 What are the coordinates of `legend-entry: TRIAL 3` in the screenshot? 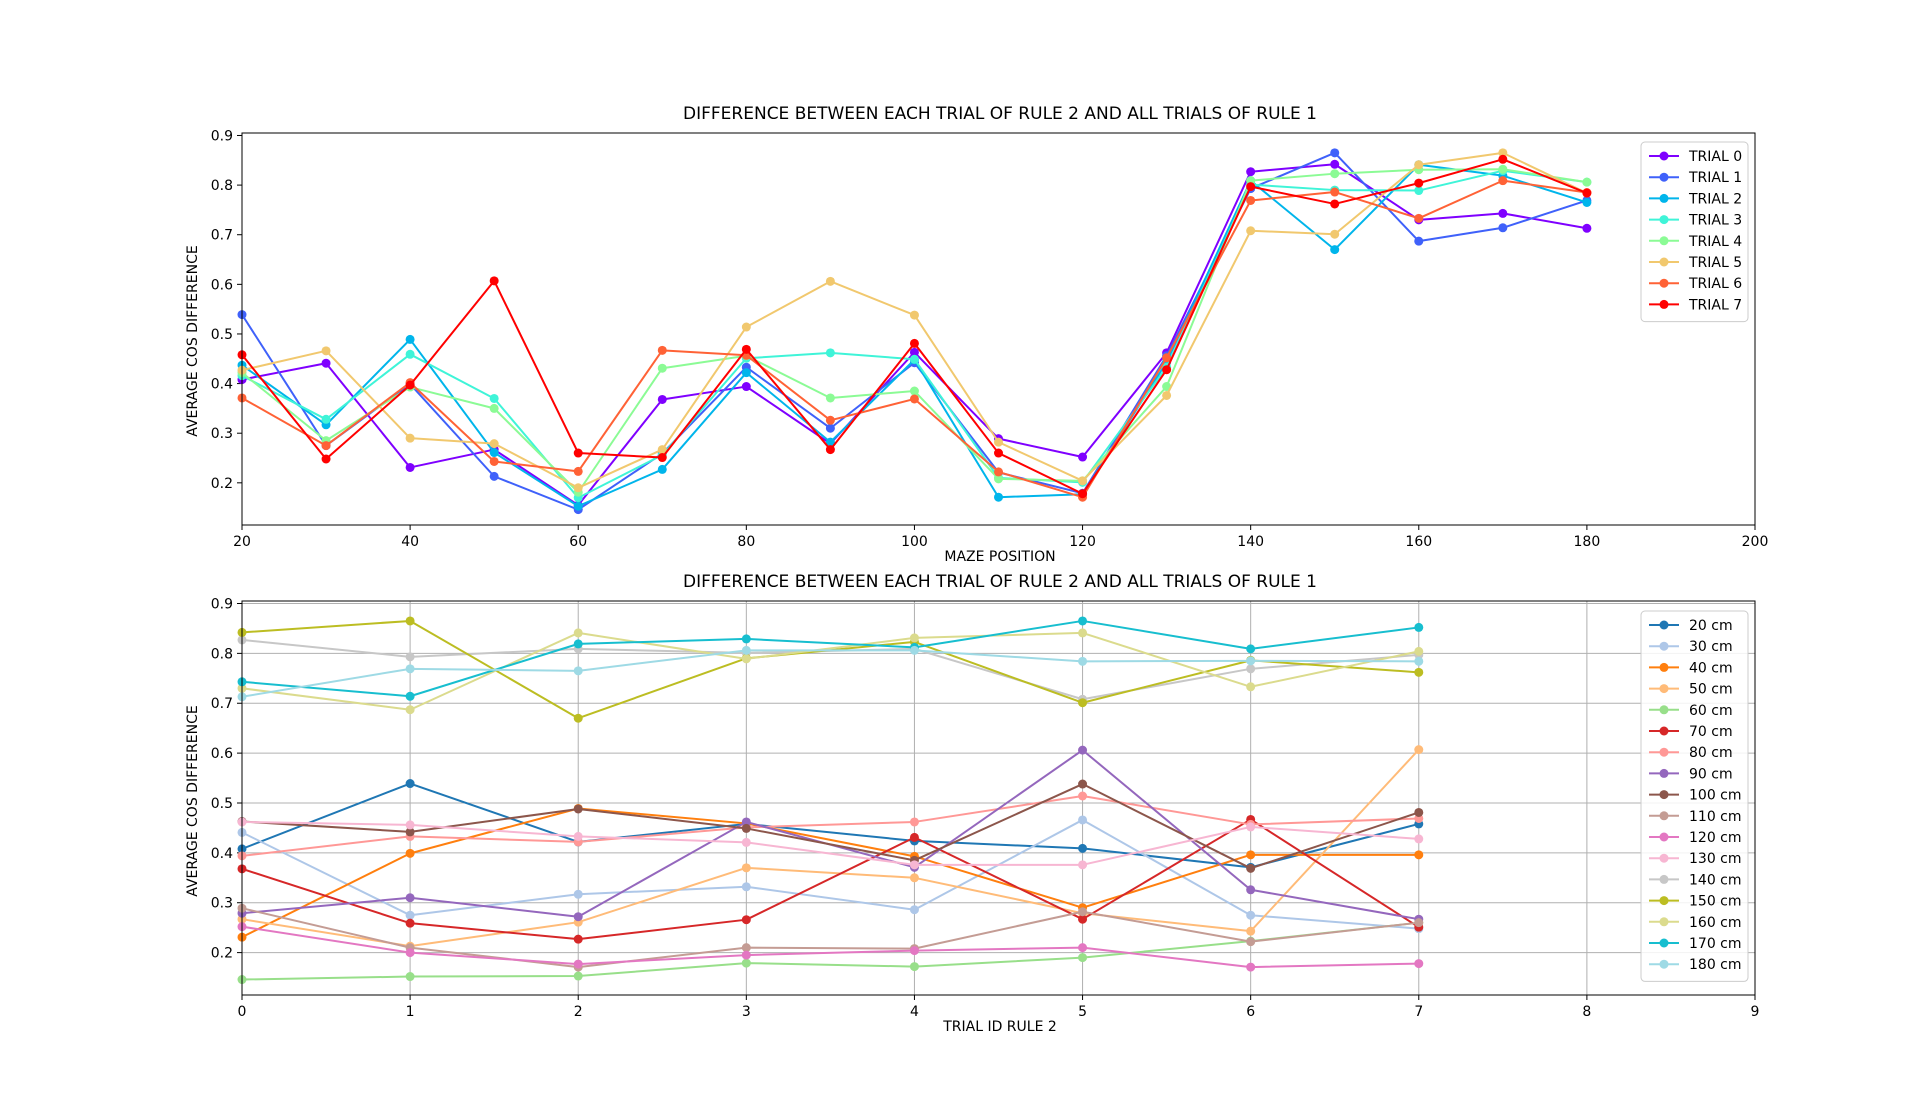 It's located at (1695, 221).